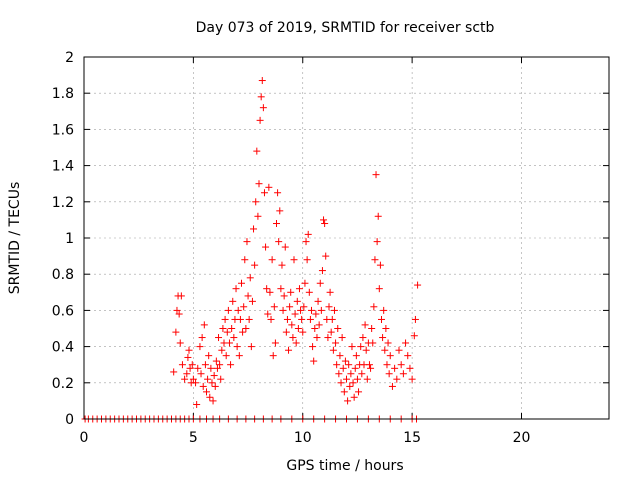 The height and width of the screenshot is (480, 640). Describe the element at coordinates (344, 466) in the screenshot. I see `x-axis-label: GPS time / hours` at that location.